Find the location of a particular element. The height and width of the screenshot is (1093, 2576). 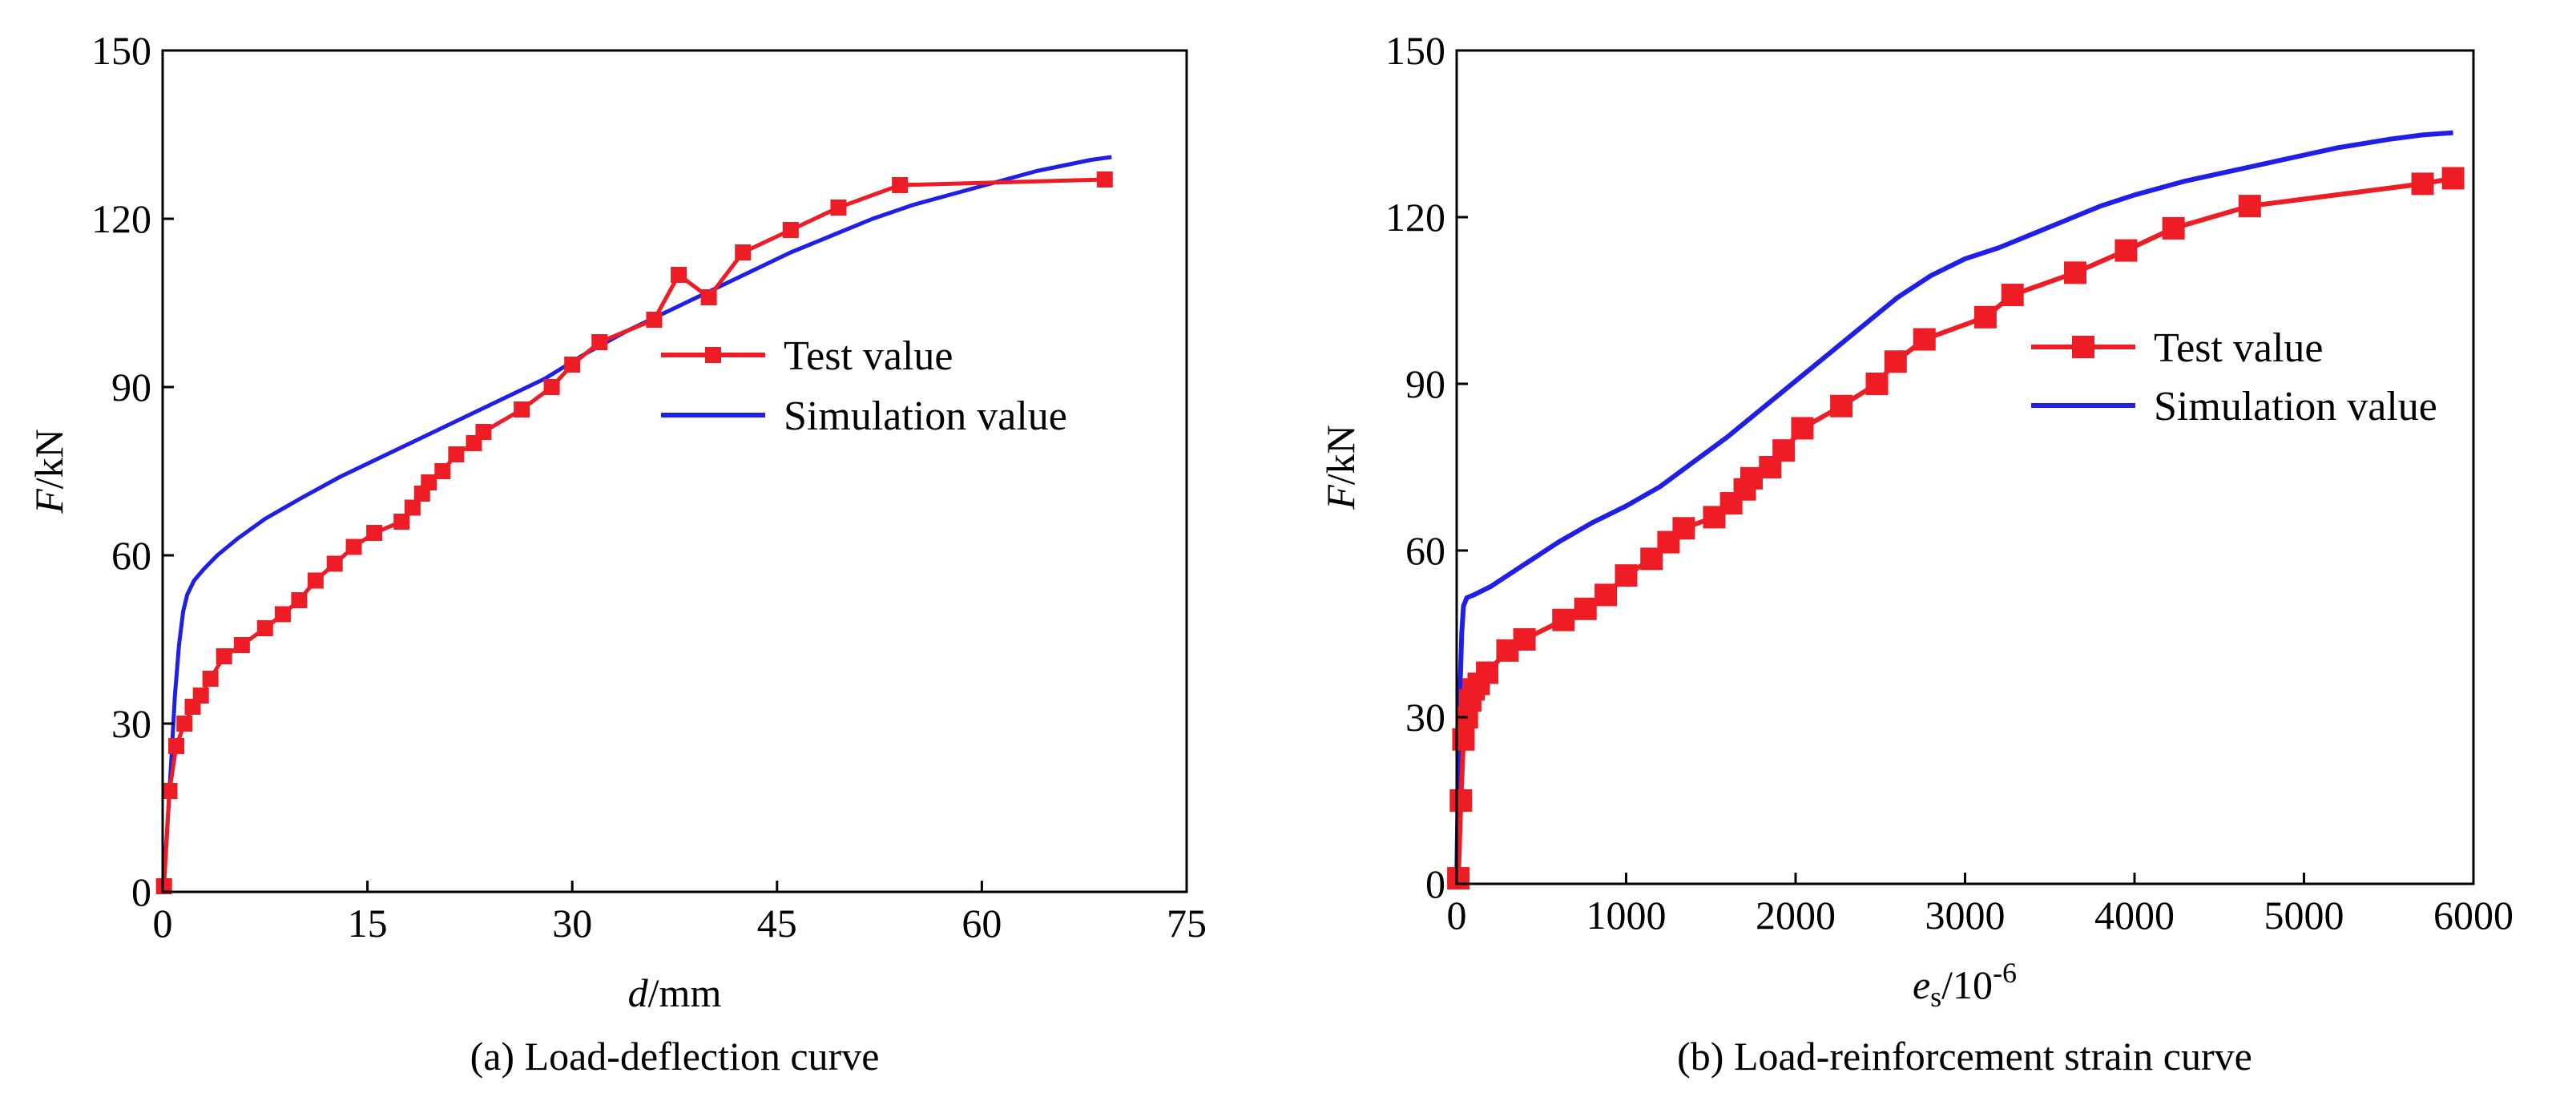

panel-b-legend-test-label: Test value is located at coordinates (2239, 348).